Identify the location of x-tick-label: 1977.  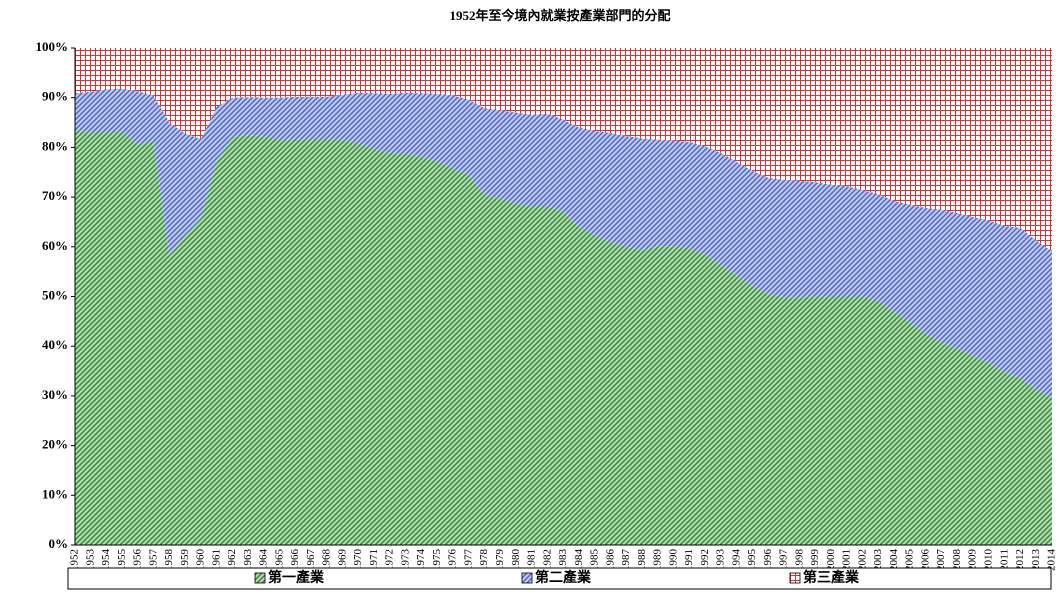
(468, 560).